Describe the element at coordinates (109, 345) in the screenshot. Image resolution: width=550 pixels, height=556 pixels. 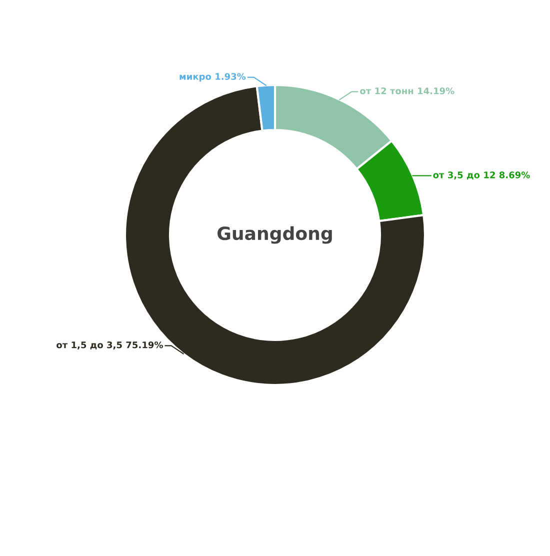
I see `slice-label: от 1,5 до 3,5 75.19%` at that location.